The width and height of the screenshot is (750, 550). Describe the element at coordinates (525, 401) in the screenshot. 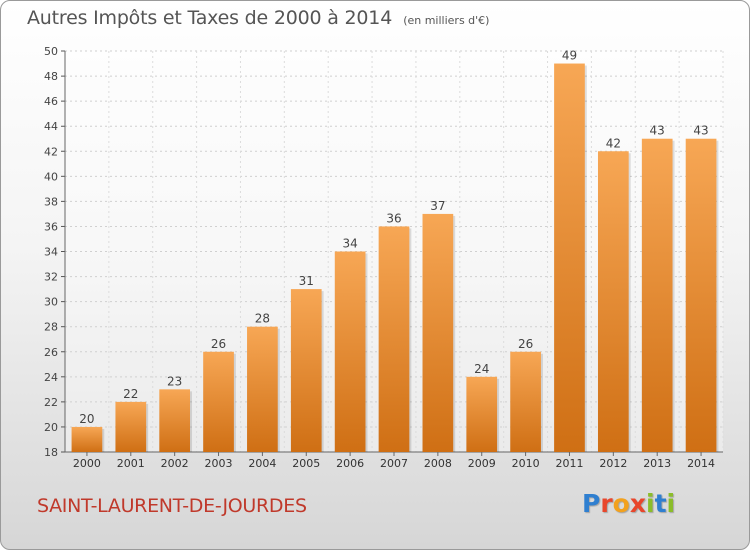

I see `bar-2010` at that location.